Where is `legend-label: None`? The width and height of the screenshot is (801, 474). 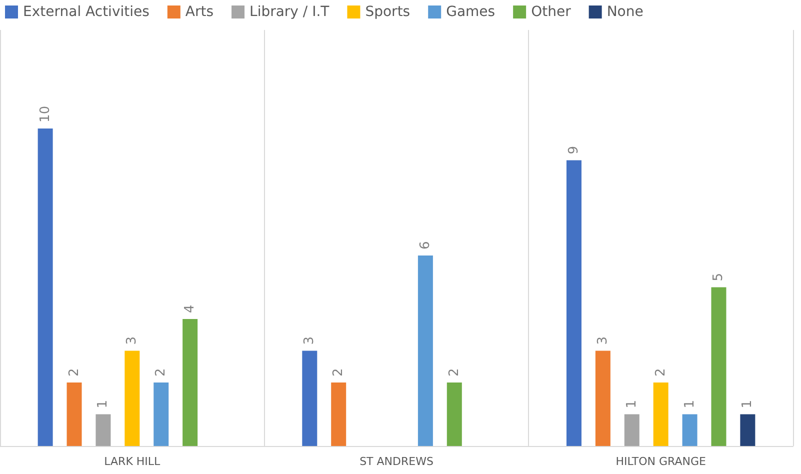 legend-label: None is located at coordinates (625, 12).